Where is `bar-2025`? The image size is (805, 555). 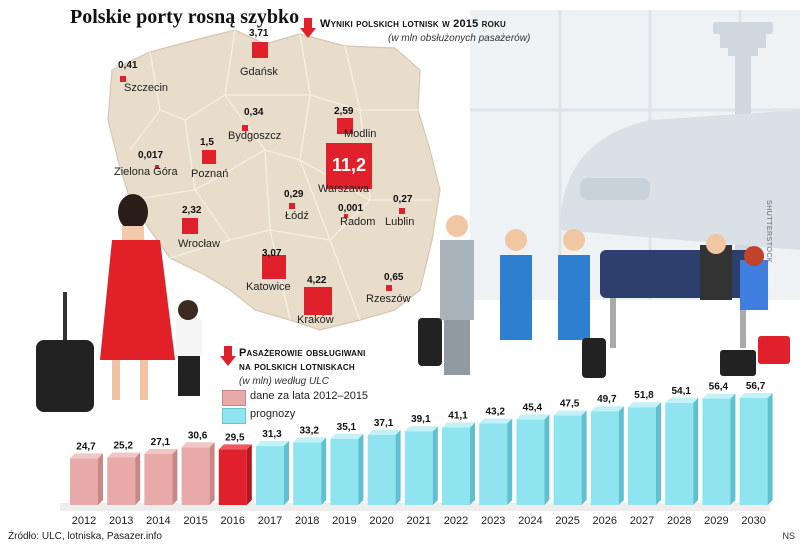 bar-2025 is located at coordinates (570, 457).